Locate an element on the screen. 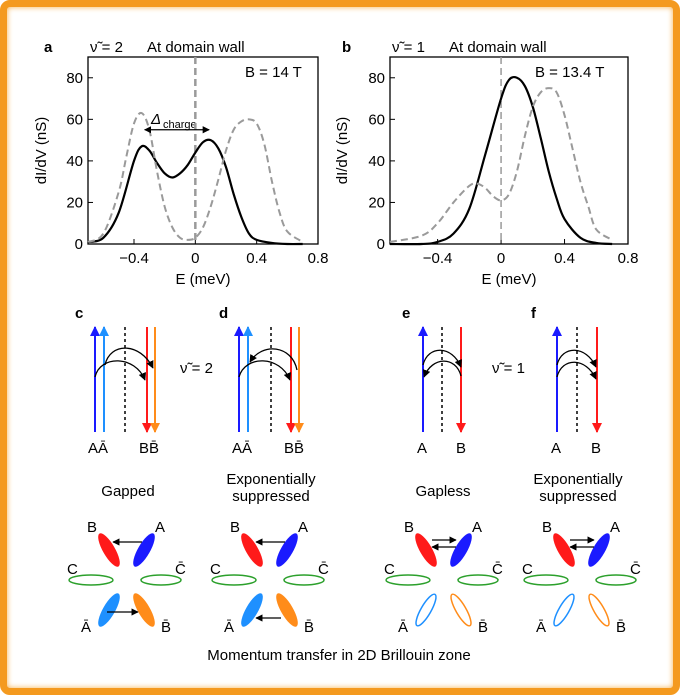 This screenshot has width=680, height=695. panel-f-label-right: B is located at coordinates (596, 448).